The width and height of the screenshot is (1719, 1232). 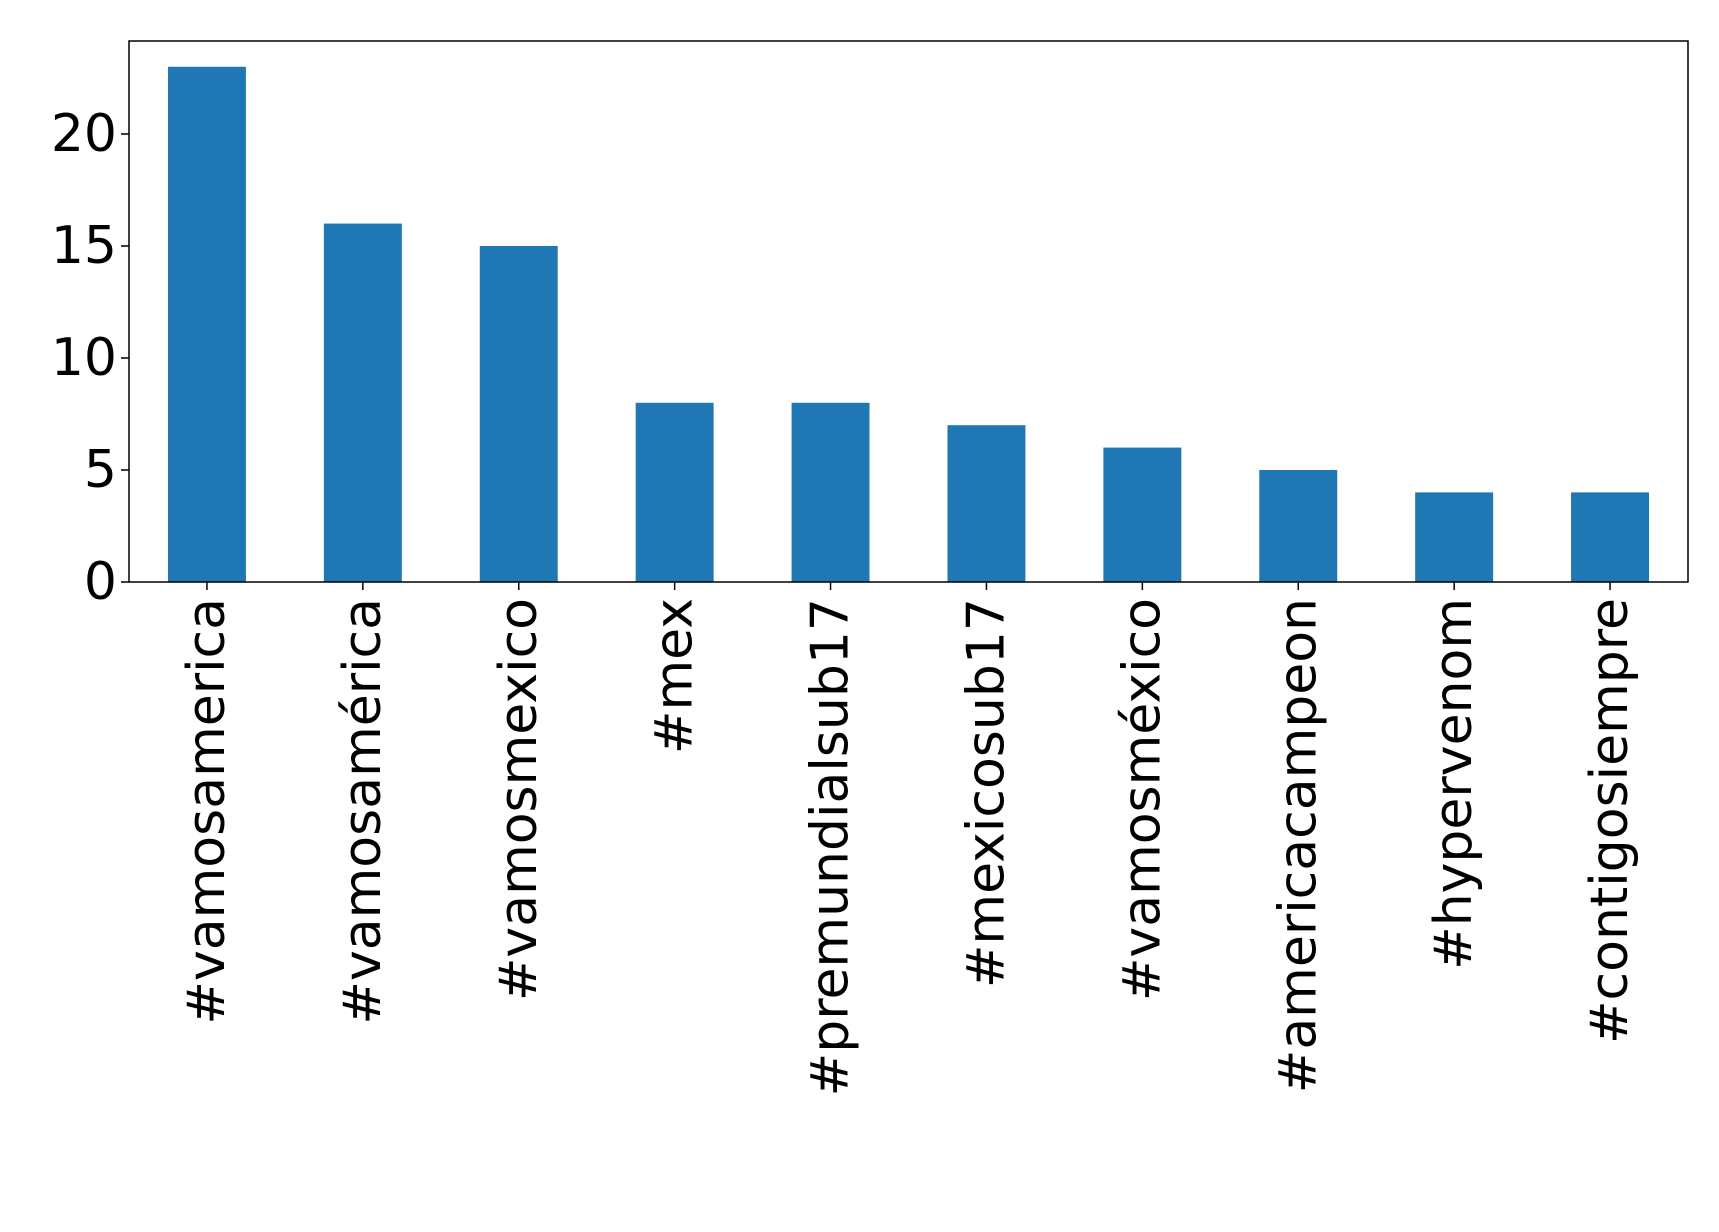 I want to click on x-tick-label: #vamosmexico, so click(x=519, y=799).